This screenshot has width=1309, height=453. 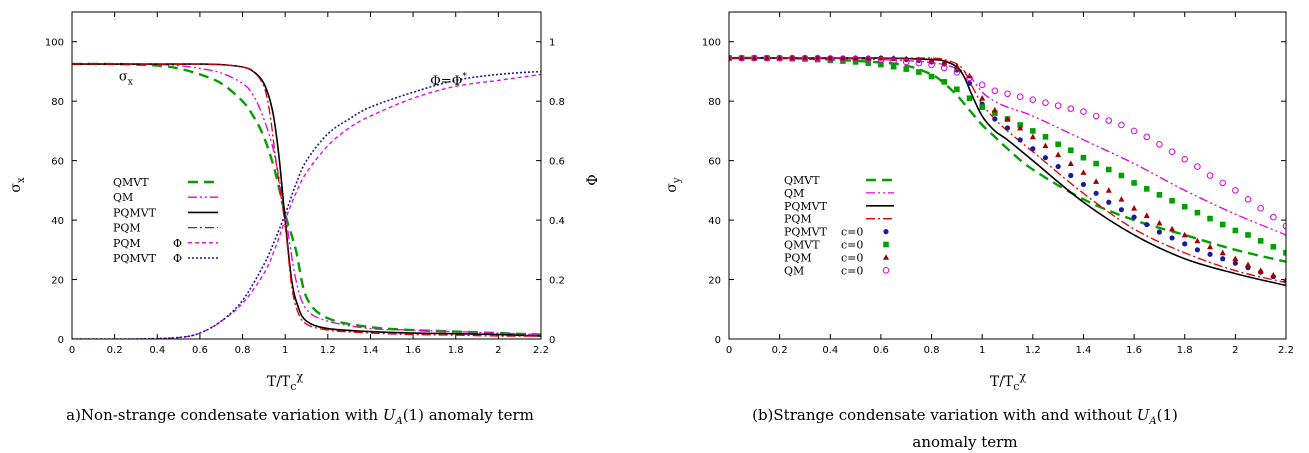 I want to click on chart-b-xtick-label: 0.2, so click(x=780, y=350).